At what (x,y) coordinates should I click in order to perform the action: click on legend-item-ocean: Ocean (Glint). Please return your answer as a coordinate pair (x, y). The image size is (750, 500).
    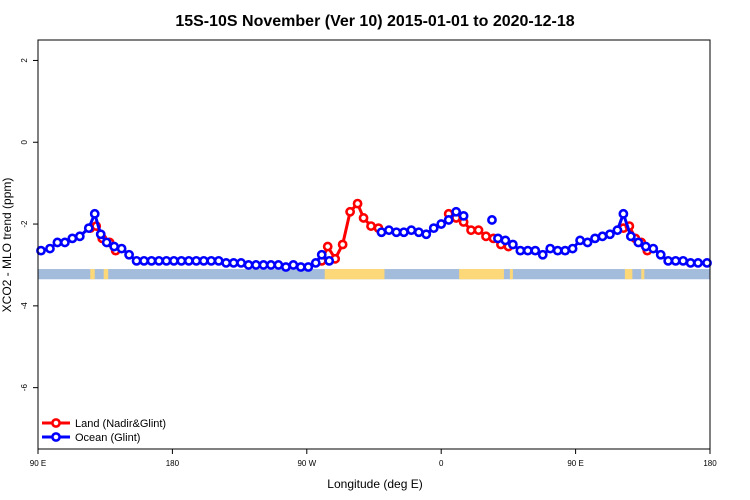
    Looking at the image, I should click on (91, 438).